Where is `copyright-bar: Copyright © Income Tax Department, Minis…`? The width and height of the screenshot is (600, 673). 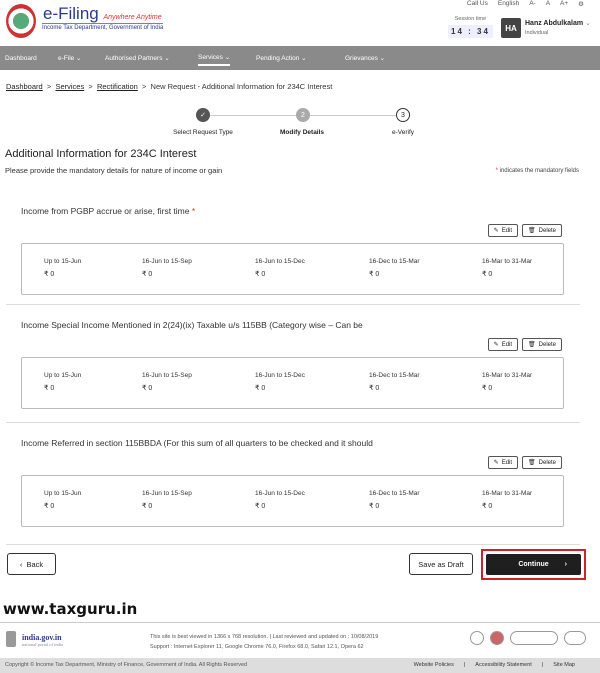 copyright-bar: Copyright © Income Tax Department, Minis… is located at coordinates (300, 665).